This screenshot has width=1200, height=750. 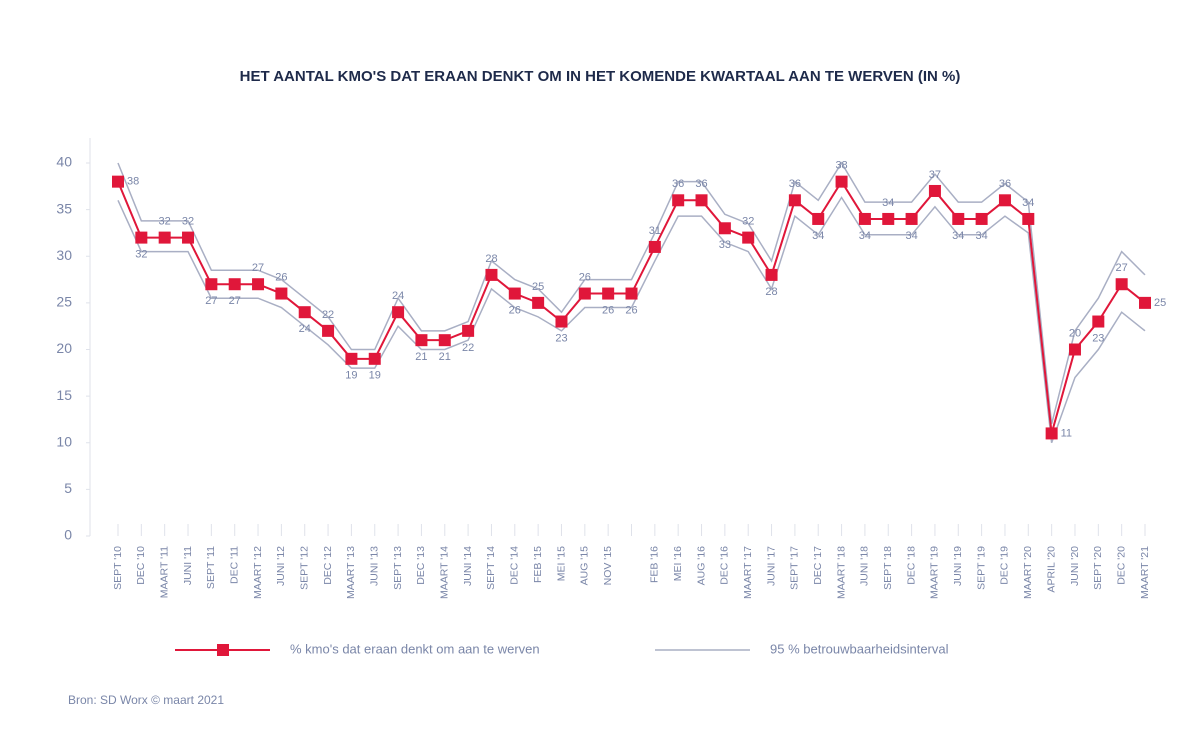 I want to click on x-tick-label: DEC '11, so click(x=234, y=565).